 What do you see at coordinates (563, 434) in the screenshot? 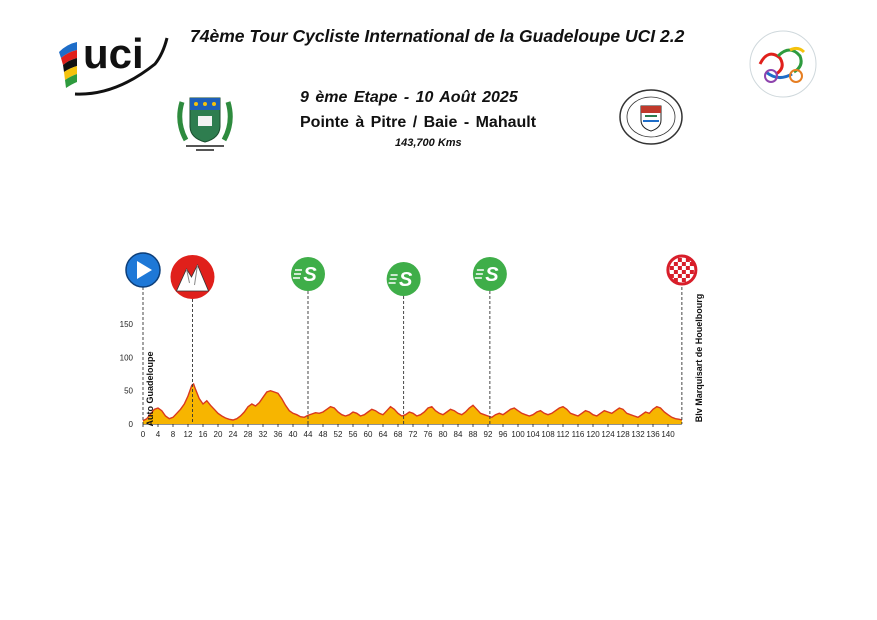
I see `x-tick-label: 112` at bounding box center [563, 434].